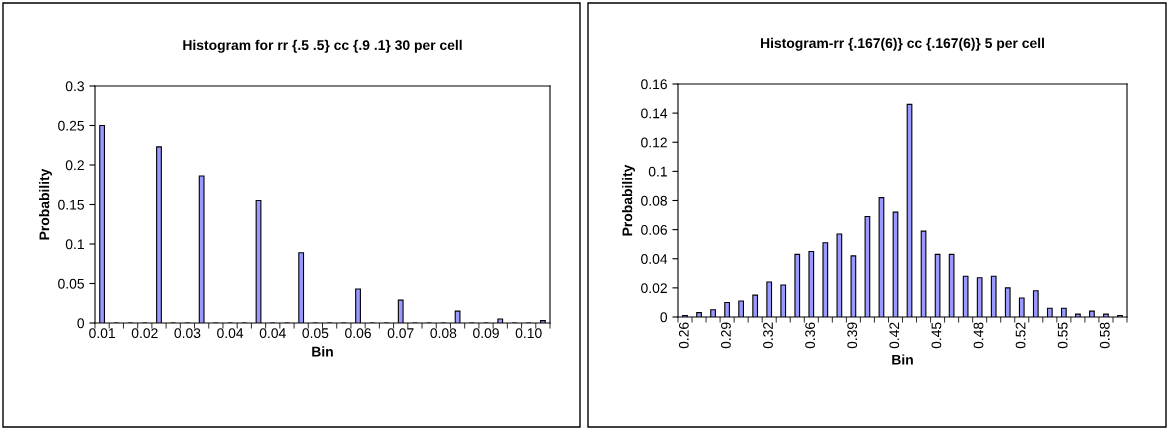 The width and height of the screenshot is (1170, 431). Describe the element at coordinates (74, 165) in the screenshot. I see `y-tick-label: 0.2` at that location.